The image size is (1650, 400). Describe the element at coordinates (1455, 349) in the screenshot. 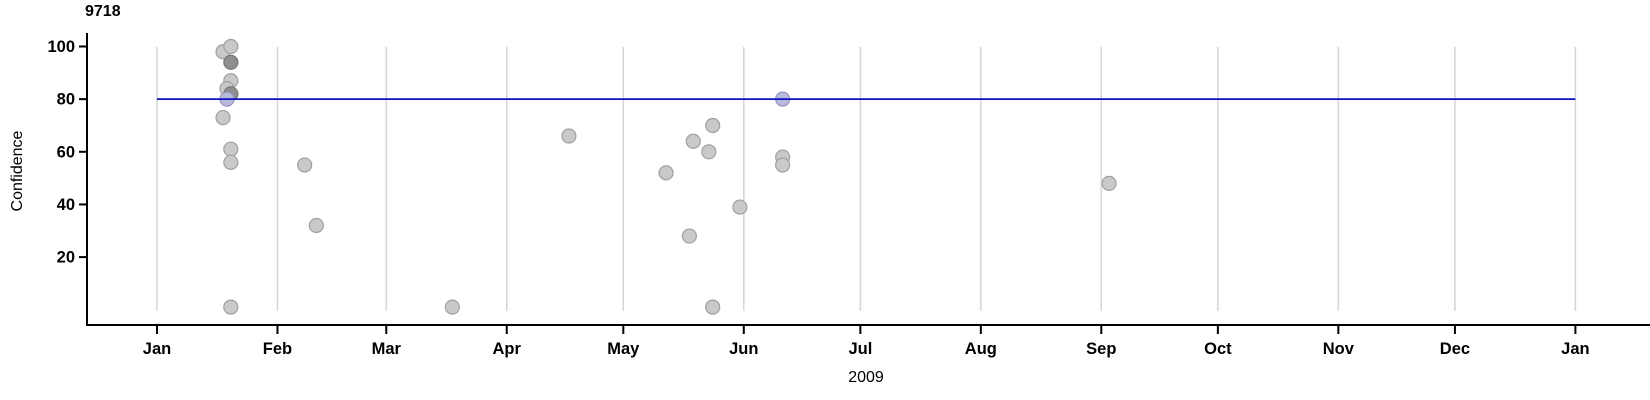

I see `x-tick-label: Dec` at that location.